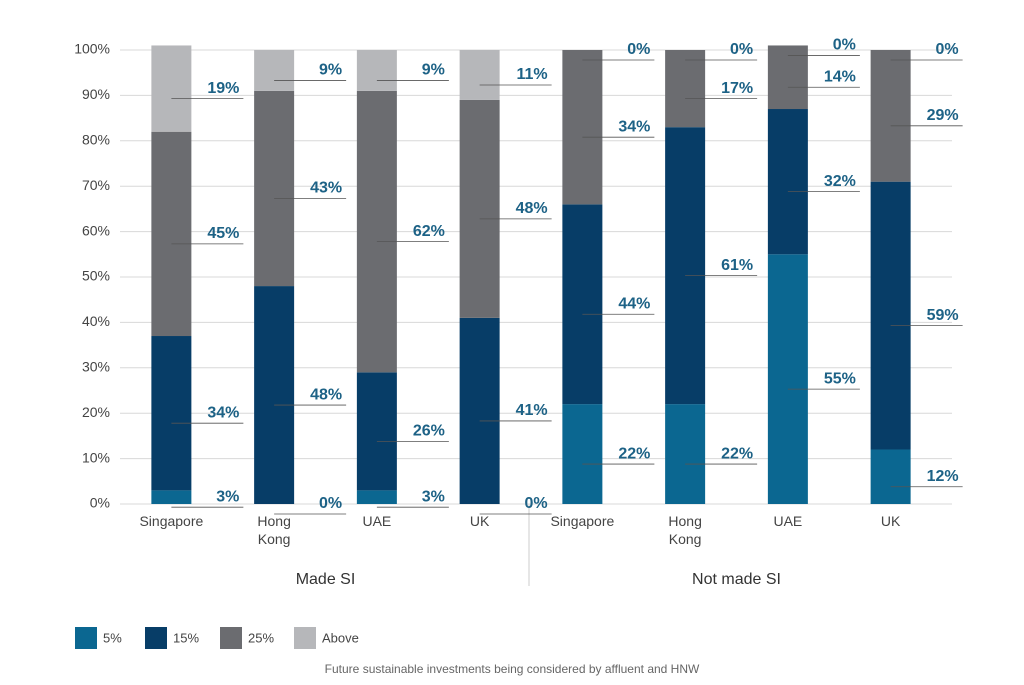 The width and height of the screenshot is (1024, 685). Describe the element at coordinates (532, 410) in the screenshot. I see `value-label: 41%` at that location.